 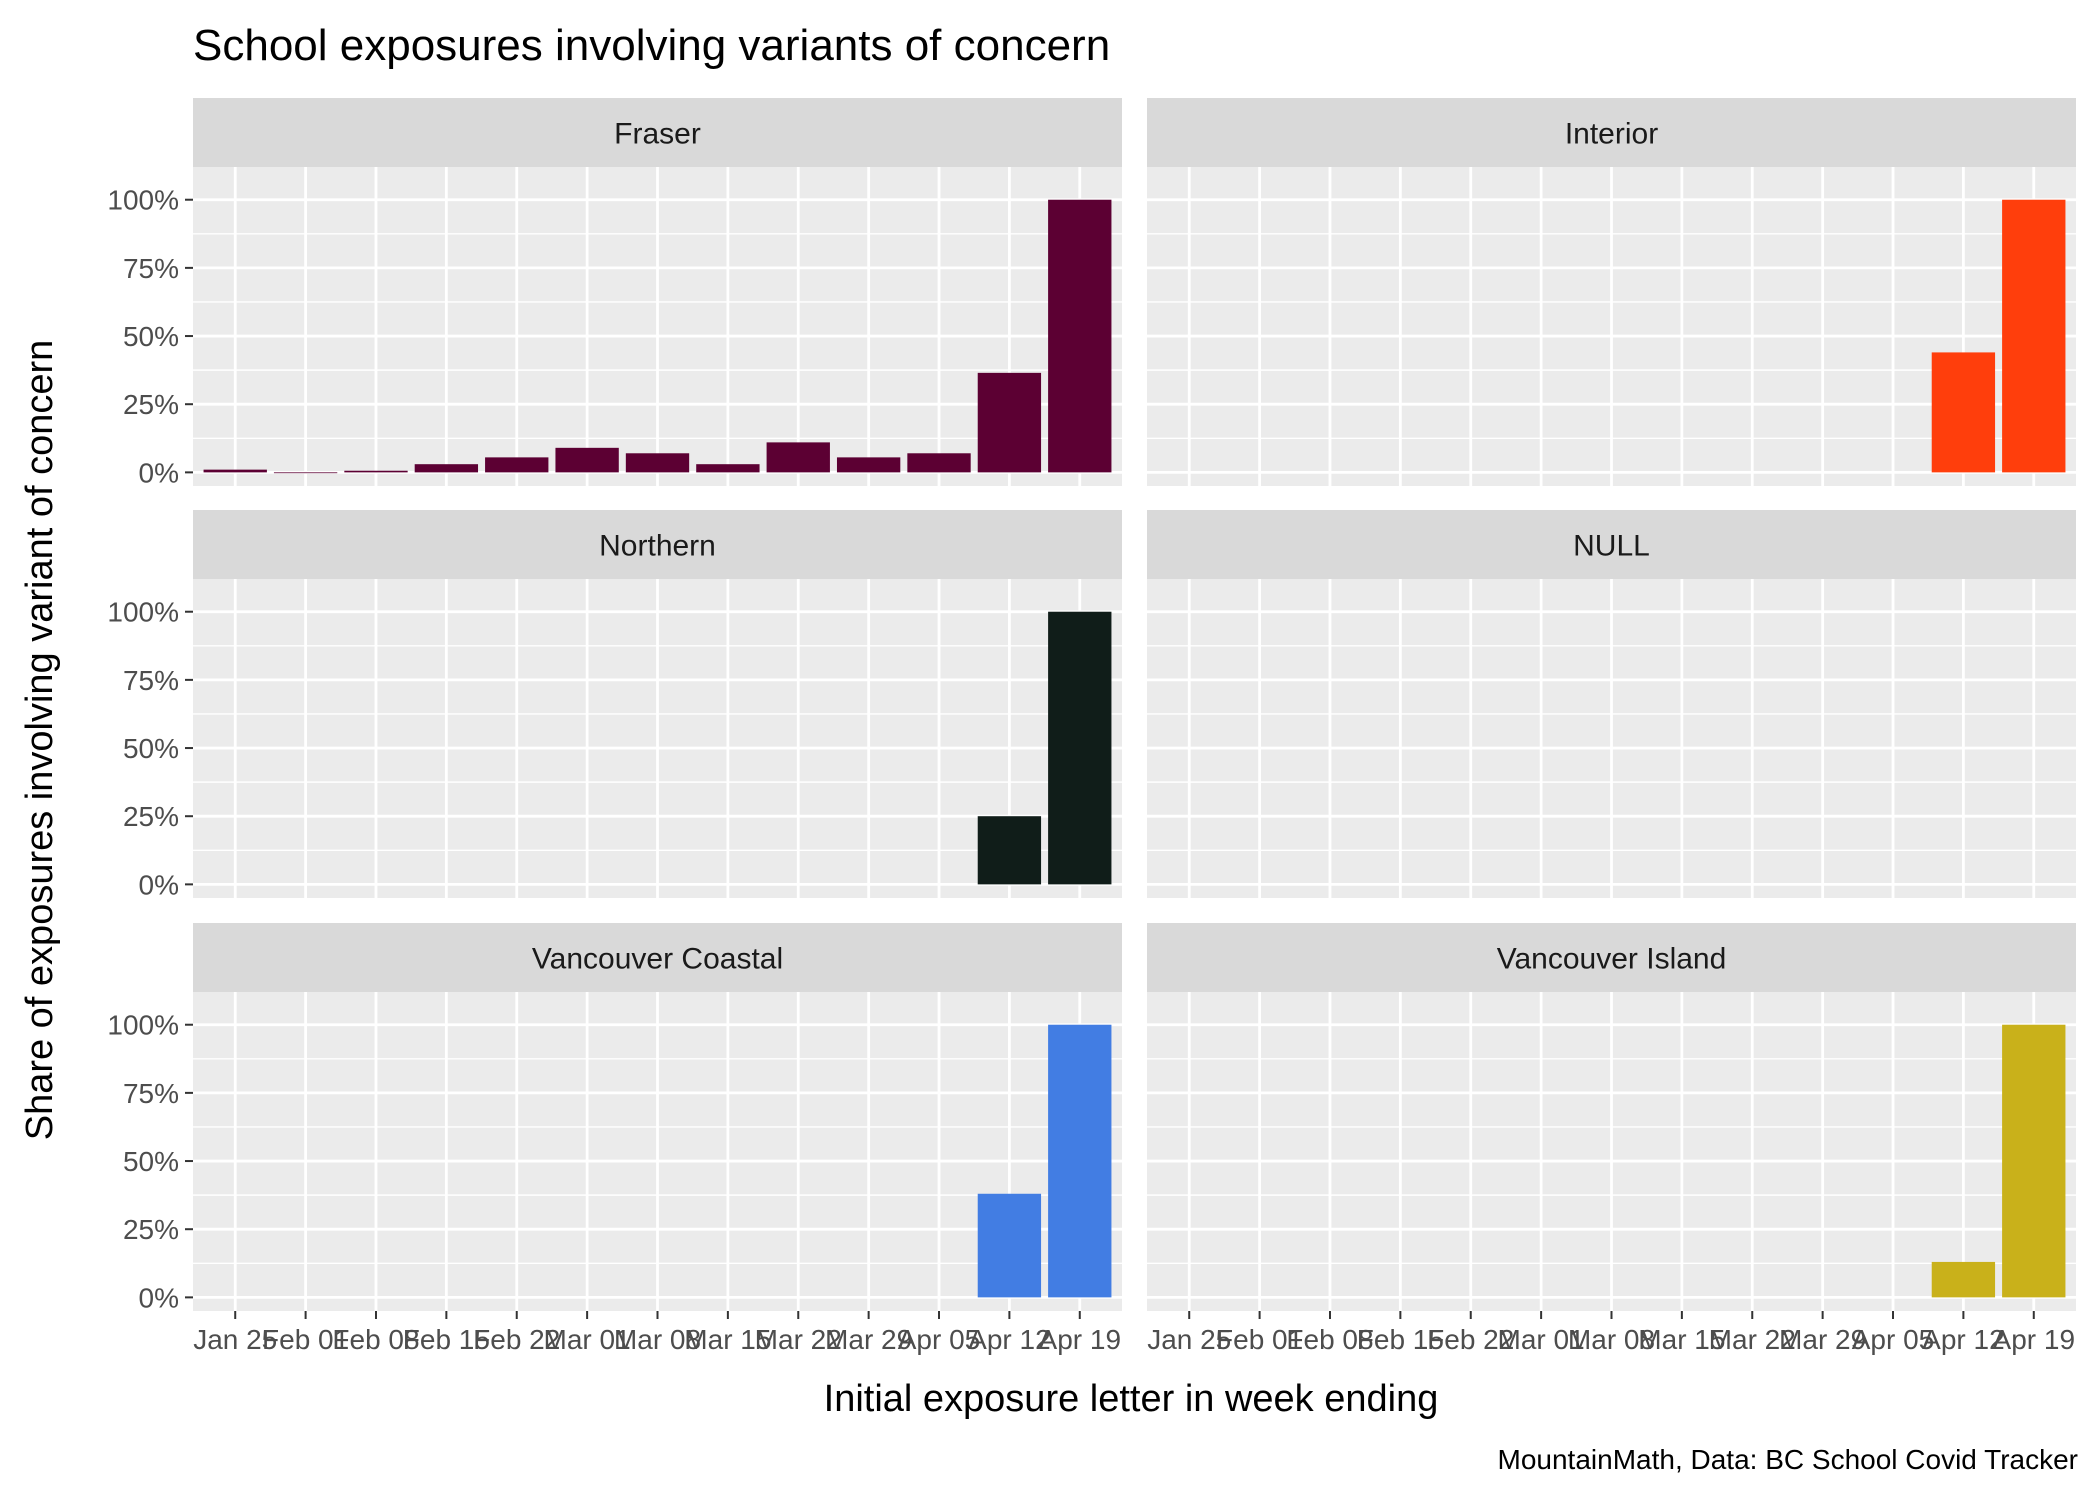 I want to click on panel-strip-label: Vancouver Island, so click(x=1612, y=959).